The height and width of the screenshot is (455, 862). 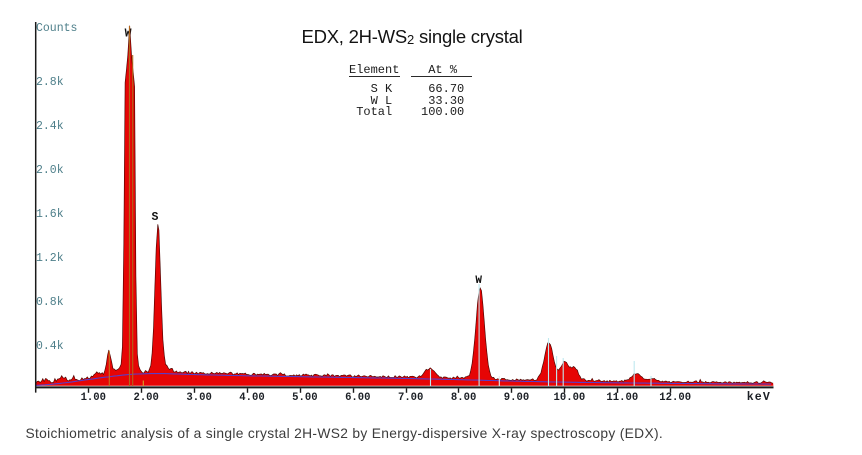 I want to click on svg-text: 11.00, so click(x=622, y=398).